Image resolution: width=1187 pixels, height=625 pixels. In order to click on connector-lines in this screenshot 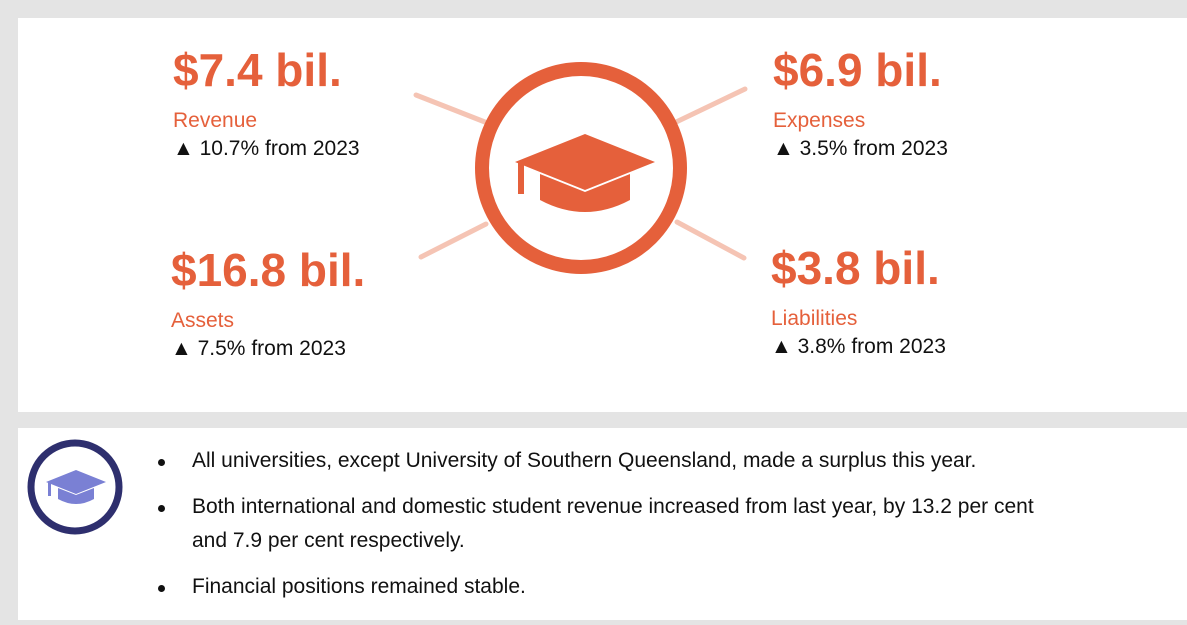, I will do `click(580, 173)`.